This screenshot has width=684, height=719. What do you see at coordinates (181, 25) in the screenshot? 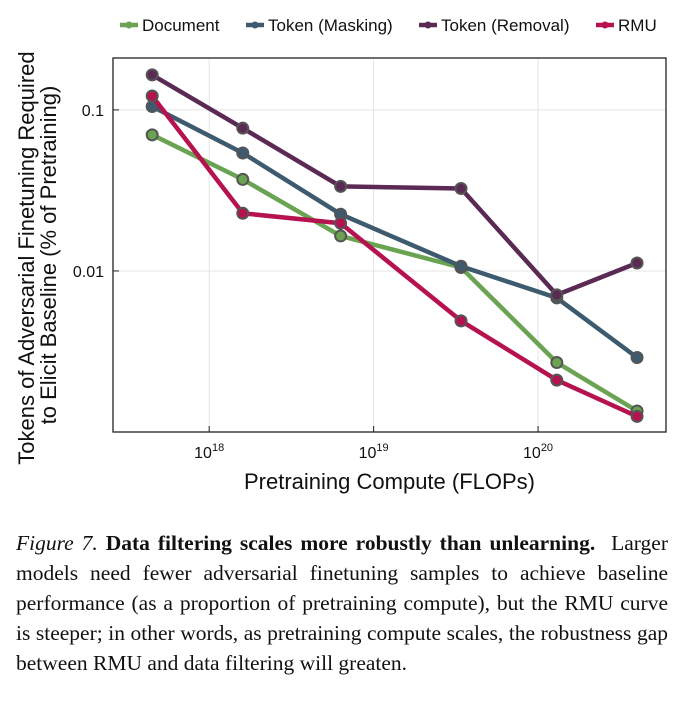
I see `legend-label: Document` at bounding box center [181, 25].